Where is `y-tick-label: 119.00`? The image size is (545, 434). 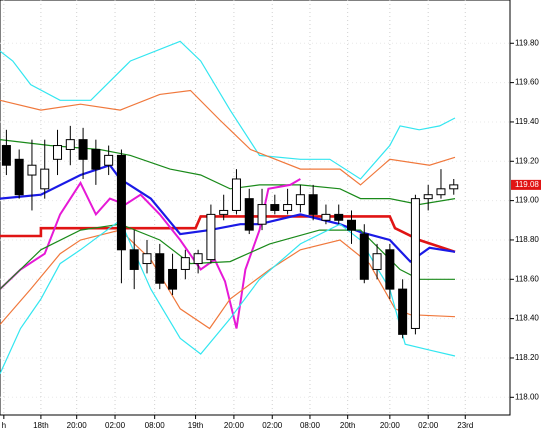 y-tick-label: 119.00 is located at coordinates (527, 200).